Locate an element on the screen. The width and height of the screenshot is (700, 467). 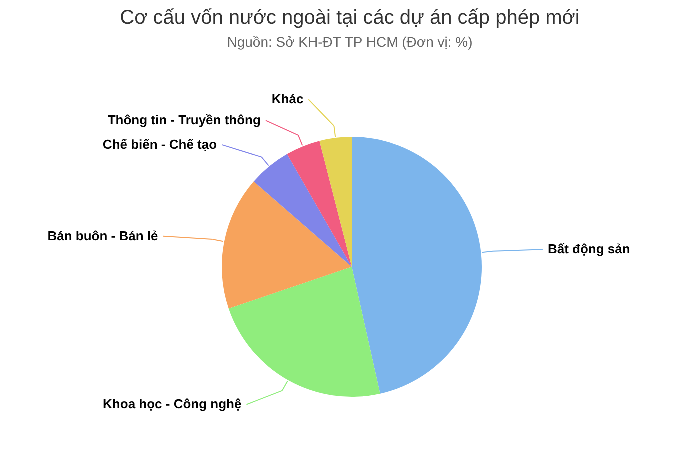
slice-label: Khác is located at coordinates (288, 99).